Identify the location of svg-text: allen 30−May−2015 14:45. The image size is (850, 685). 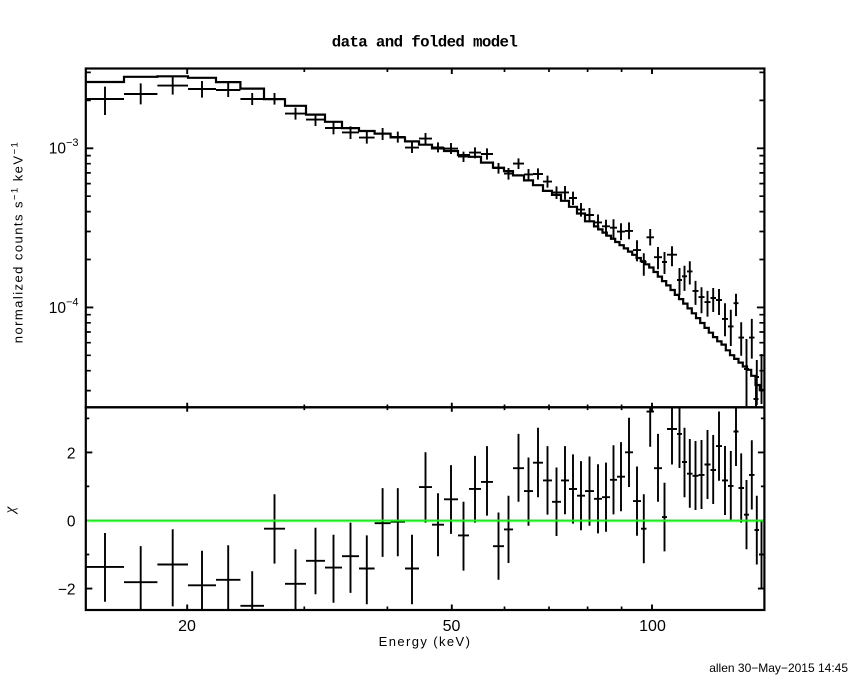
(778, 668).